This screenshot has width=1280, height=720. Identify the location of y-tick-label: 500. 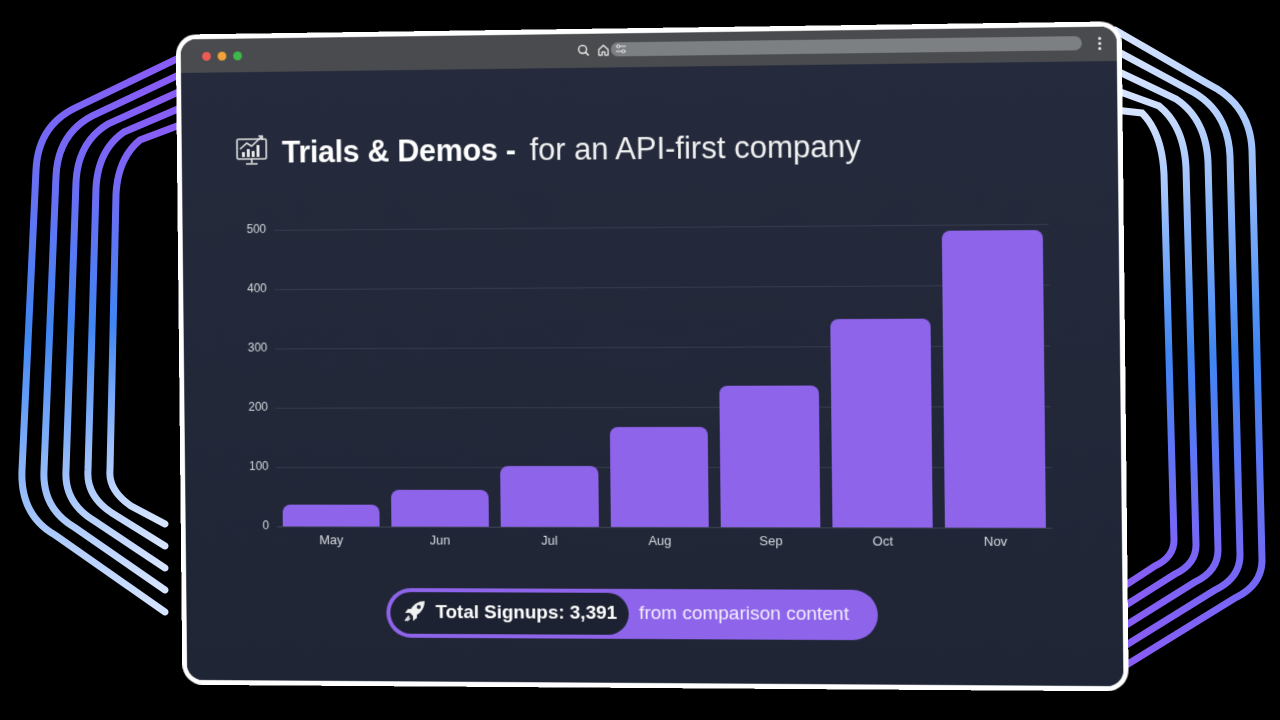
(256, 229).